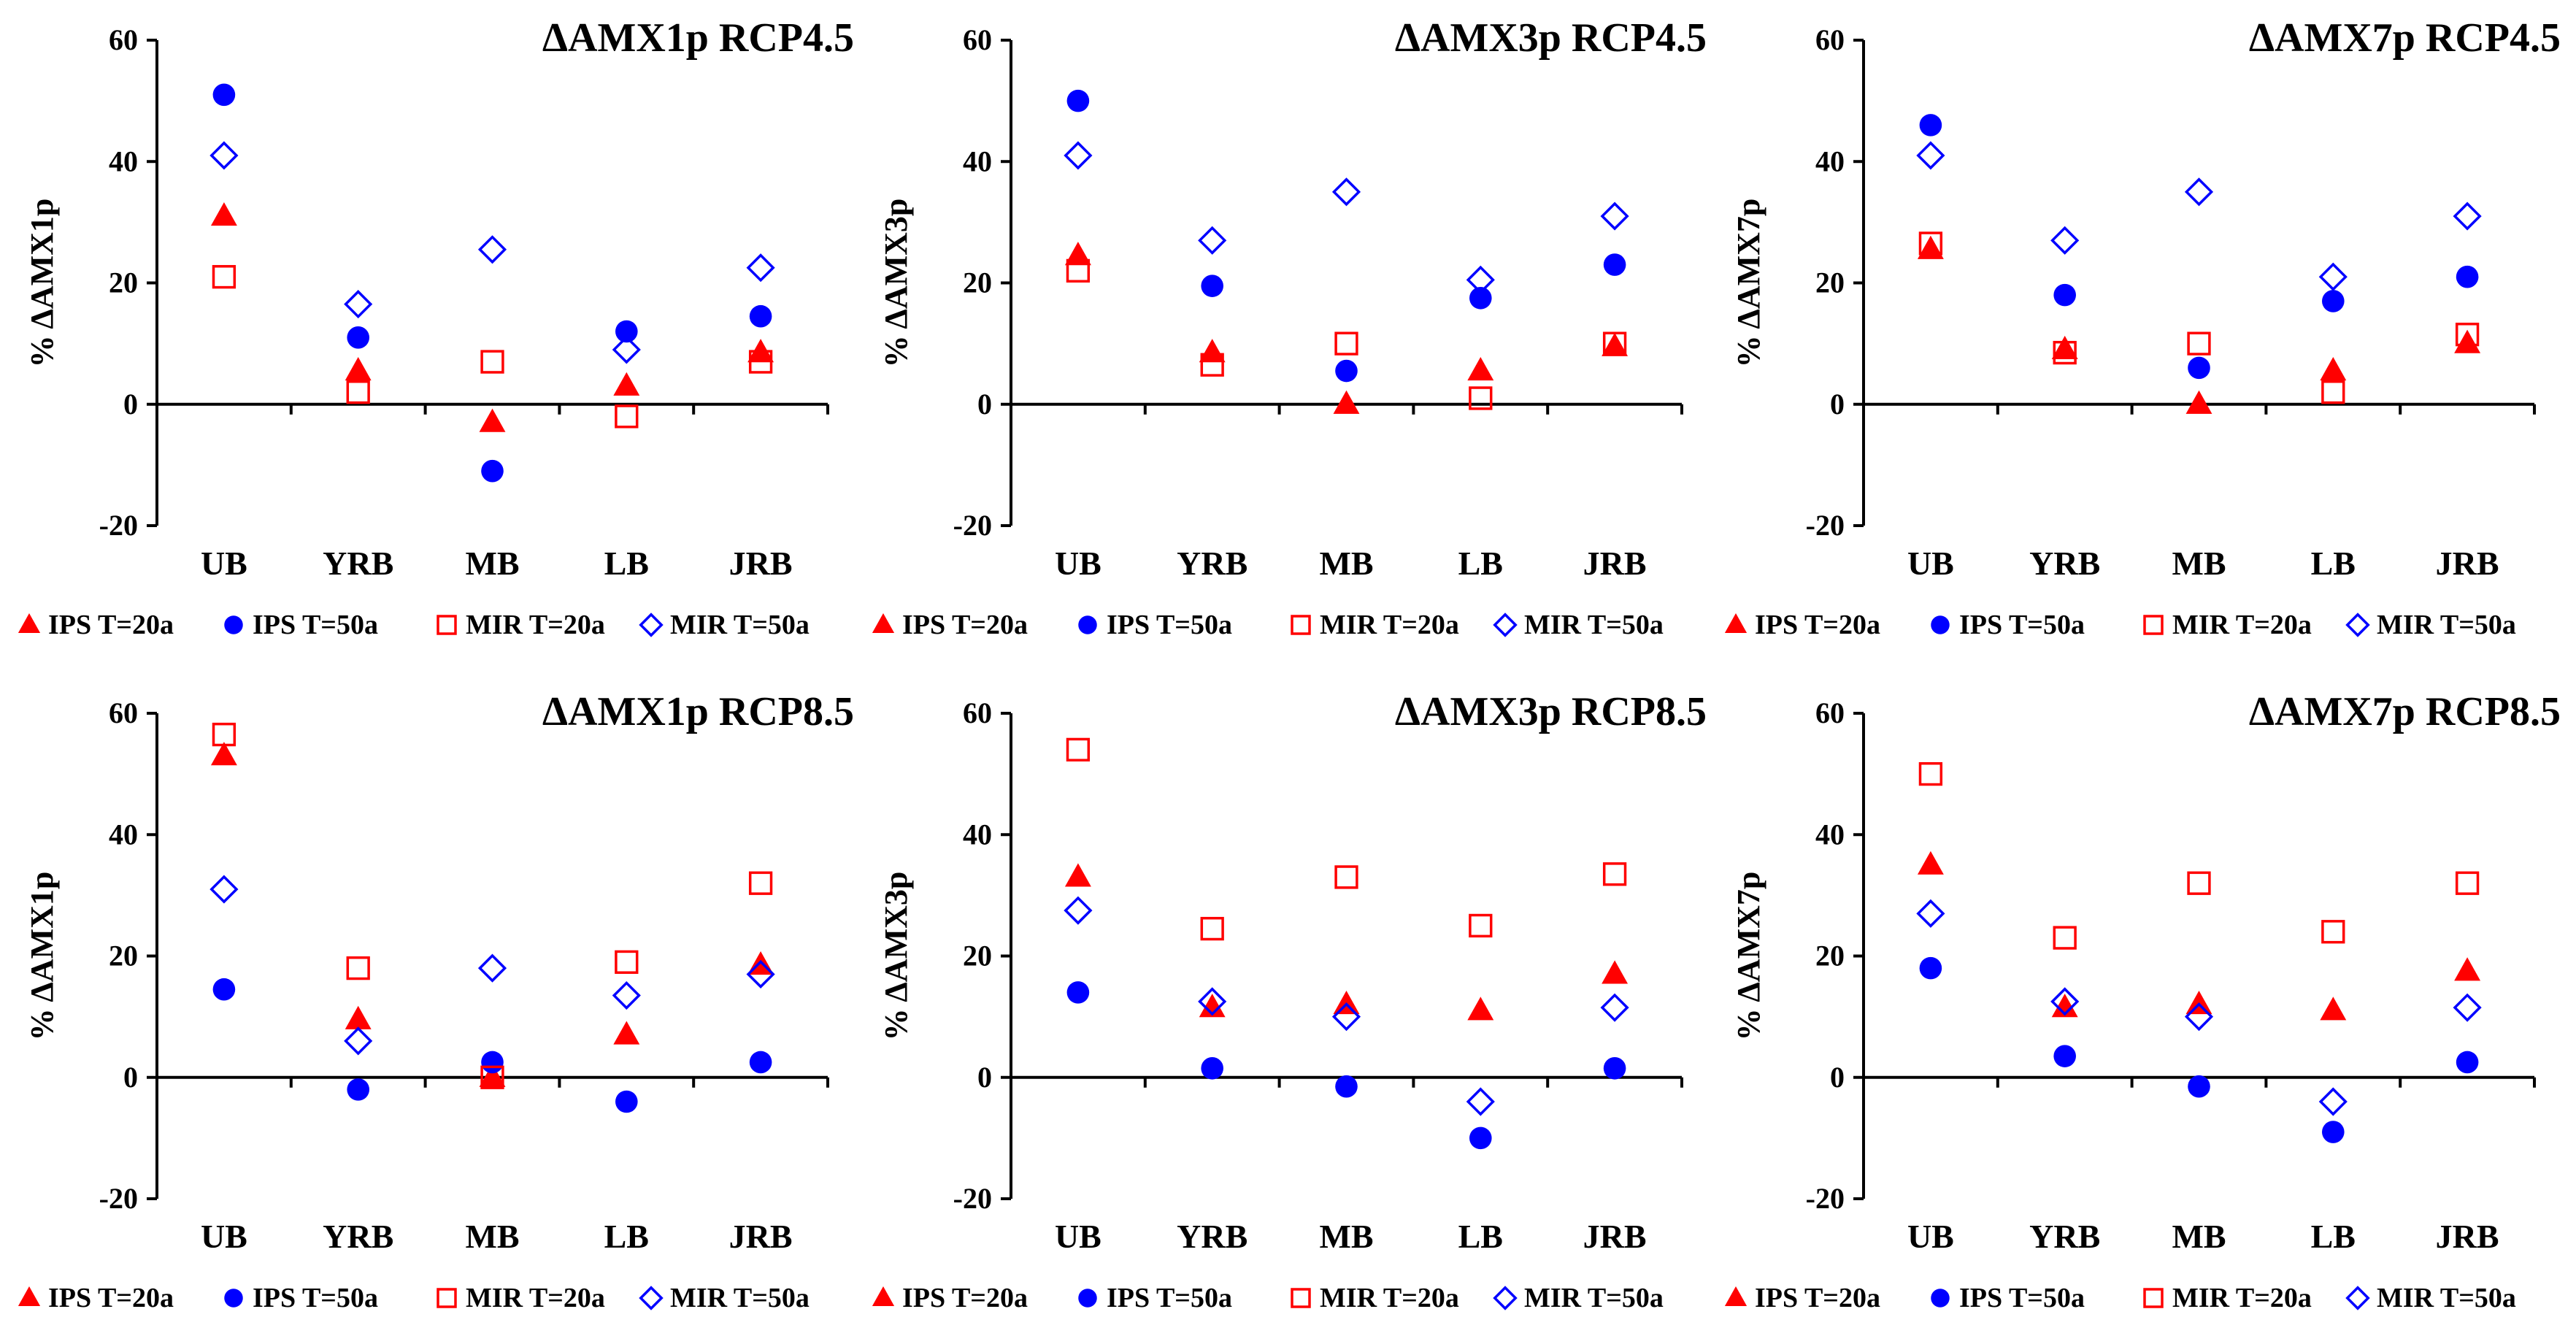  I want to click on y-axis-title: % ΔAMX1p, so click(42, 956).